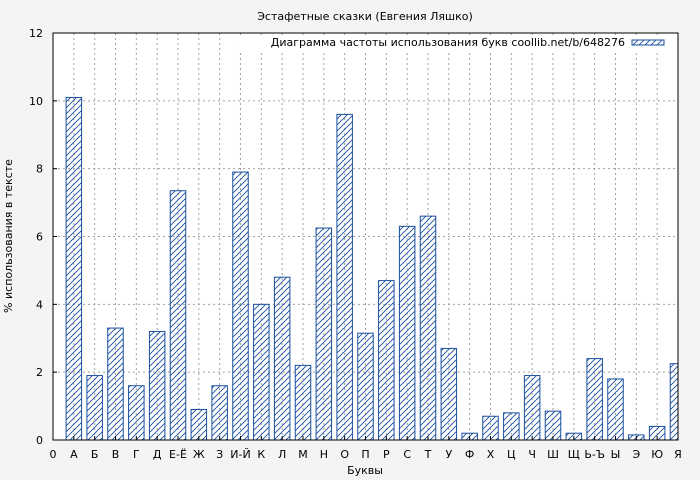 The height and width of the screenshot is (480, 700). What do you see at coordinates (365, 386) in the screenshot?
I see `bar-П` at bounding box center [365, 386].